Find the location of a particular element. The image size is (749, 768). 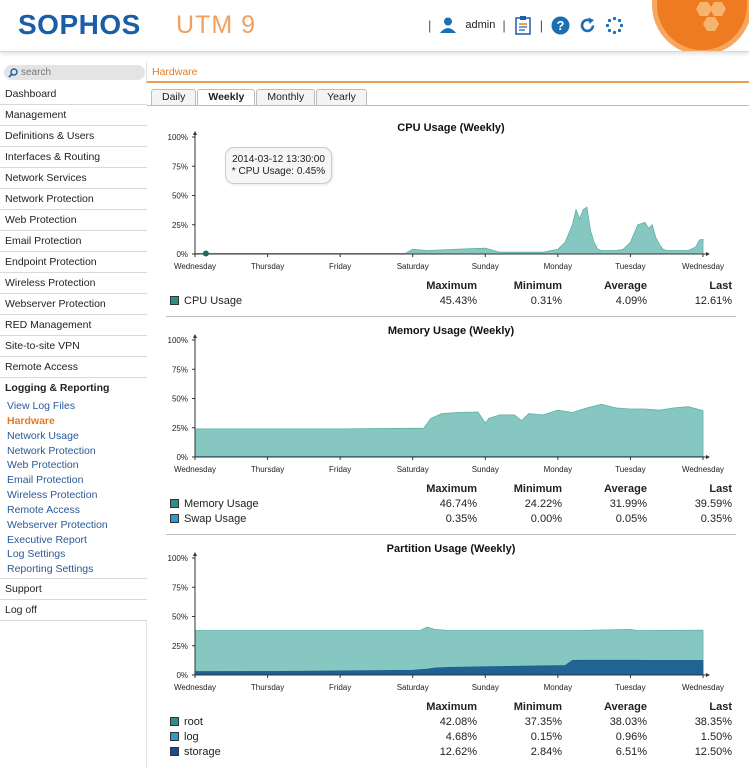

sidebar-item-network-protection: Network Protection is located at coordinates (73, 199).